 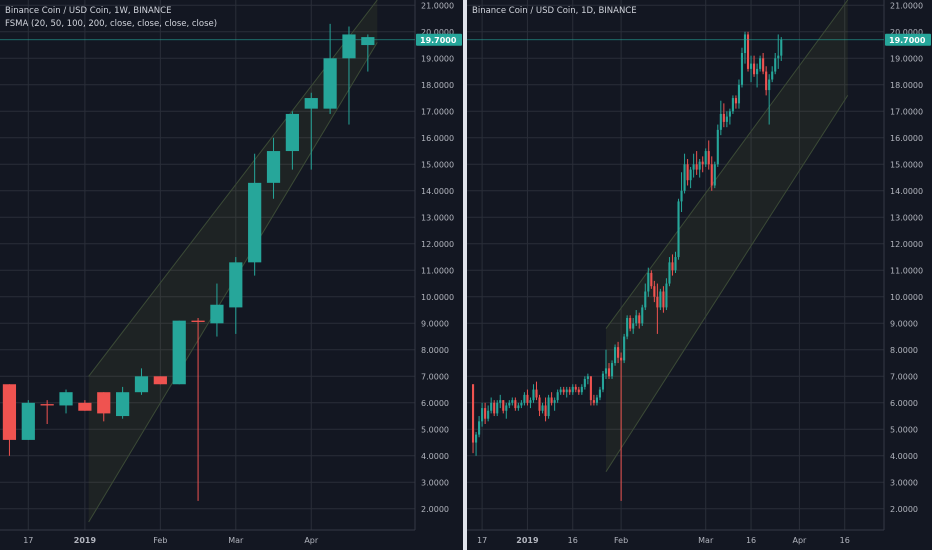 What do you see at coordinates (706, 540) in the screenshot?
I see `x-tick-label: Mar` at bounding box center [706, 540].